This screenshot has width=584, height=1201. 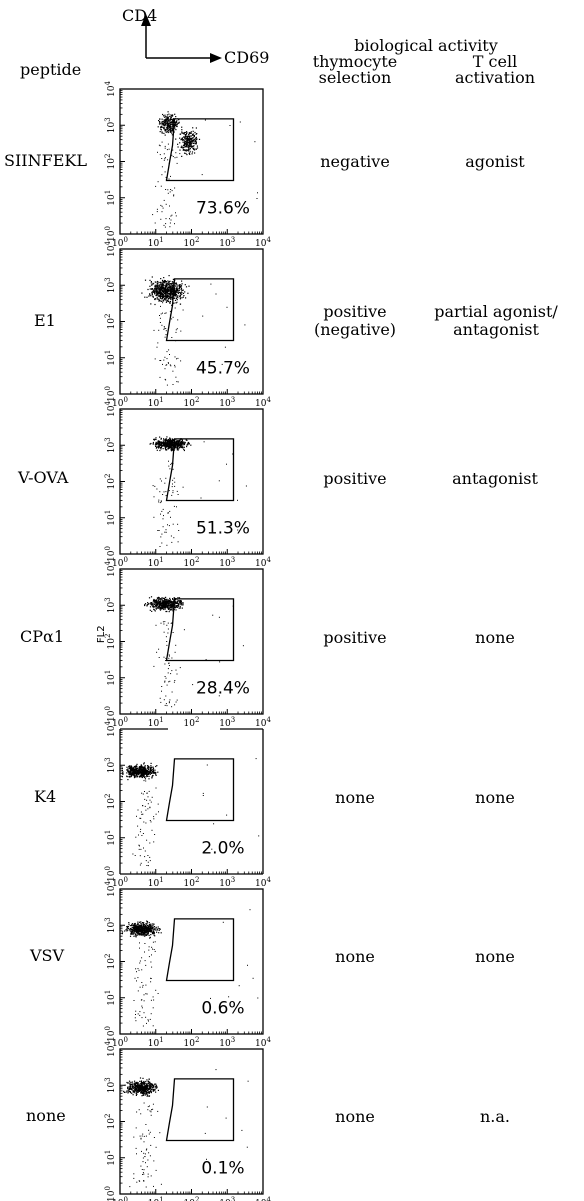 What do you see at coordinates (46, 1115) in the screenshot?
I see `peptide-label-none: none` at bounding box center [46, 1115].